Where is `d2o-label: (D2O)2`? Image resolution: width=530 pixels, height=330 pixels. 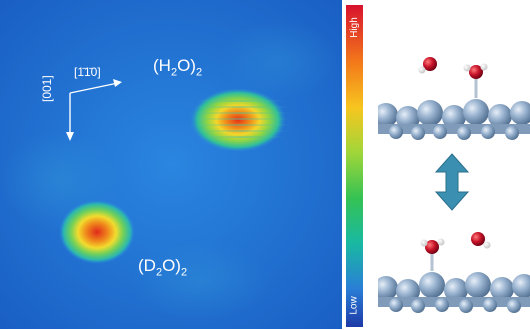
d2o-label: (D2O)2 is located at coordinates (163, 267).